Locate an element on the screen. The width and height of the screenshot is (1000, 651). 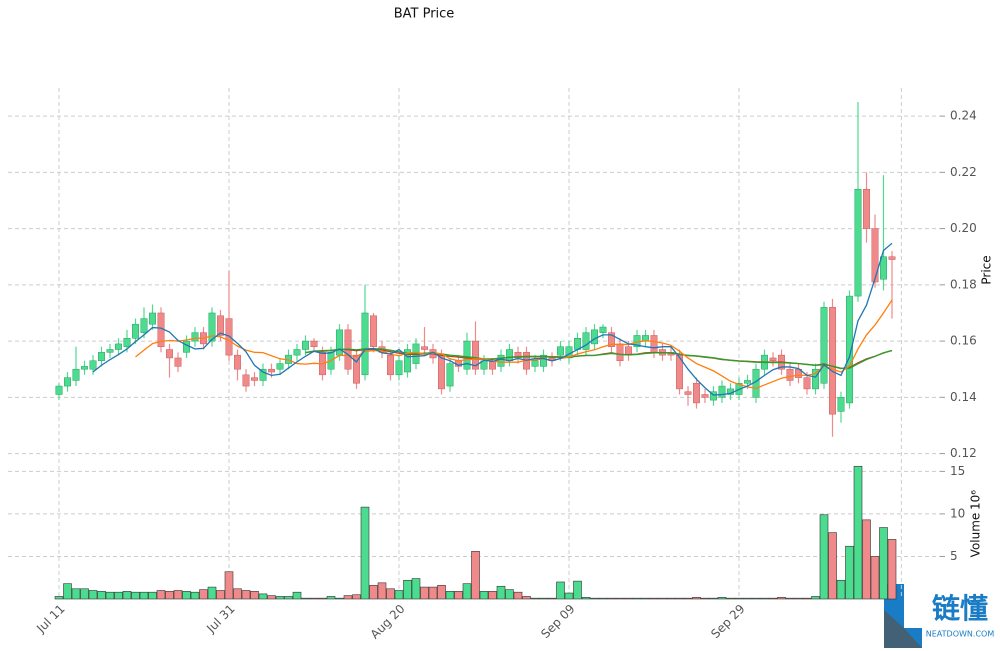
x-tick-label: Jul 11 is located at coordinates (50, 619).